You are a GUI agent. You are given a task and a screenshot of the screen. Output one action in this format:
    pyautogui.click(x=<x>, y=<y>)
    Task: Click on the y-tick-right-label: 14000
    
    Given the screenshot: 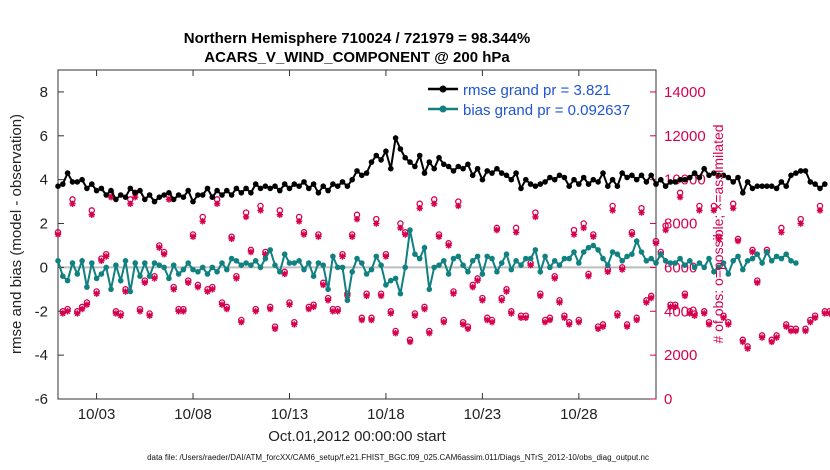 What is the action you would take?
    pyautogui.click(x=685, y=92)
    